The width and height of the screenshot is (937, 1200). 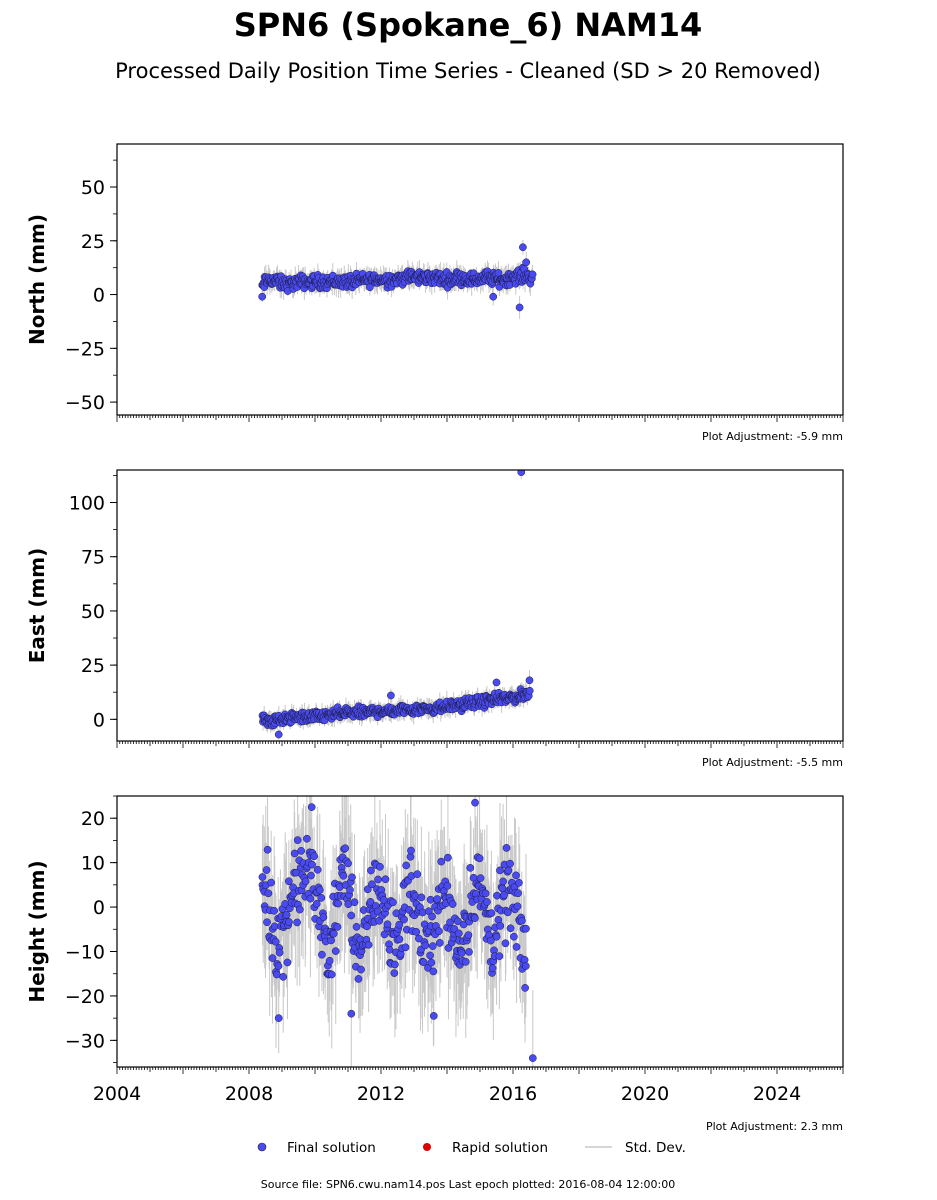 I want to click on y-tick-label: −25, so click(x=85, y=349).